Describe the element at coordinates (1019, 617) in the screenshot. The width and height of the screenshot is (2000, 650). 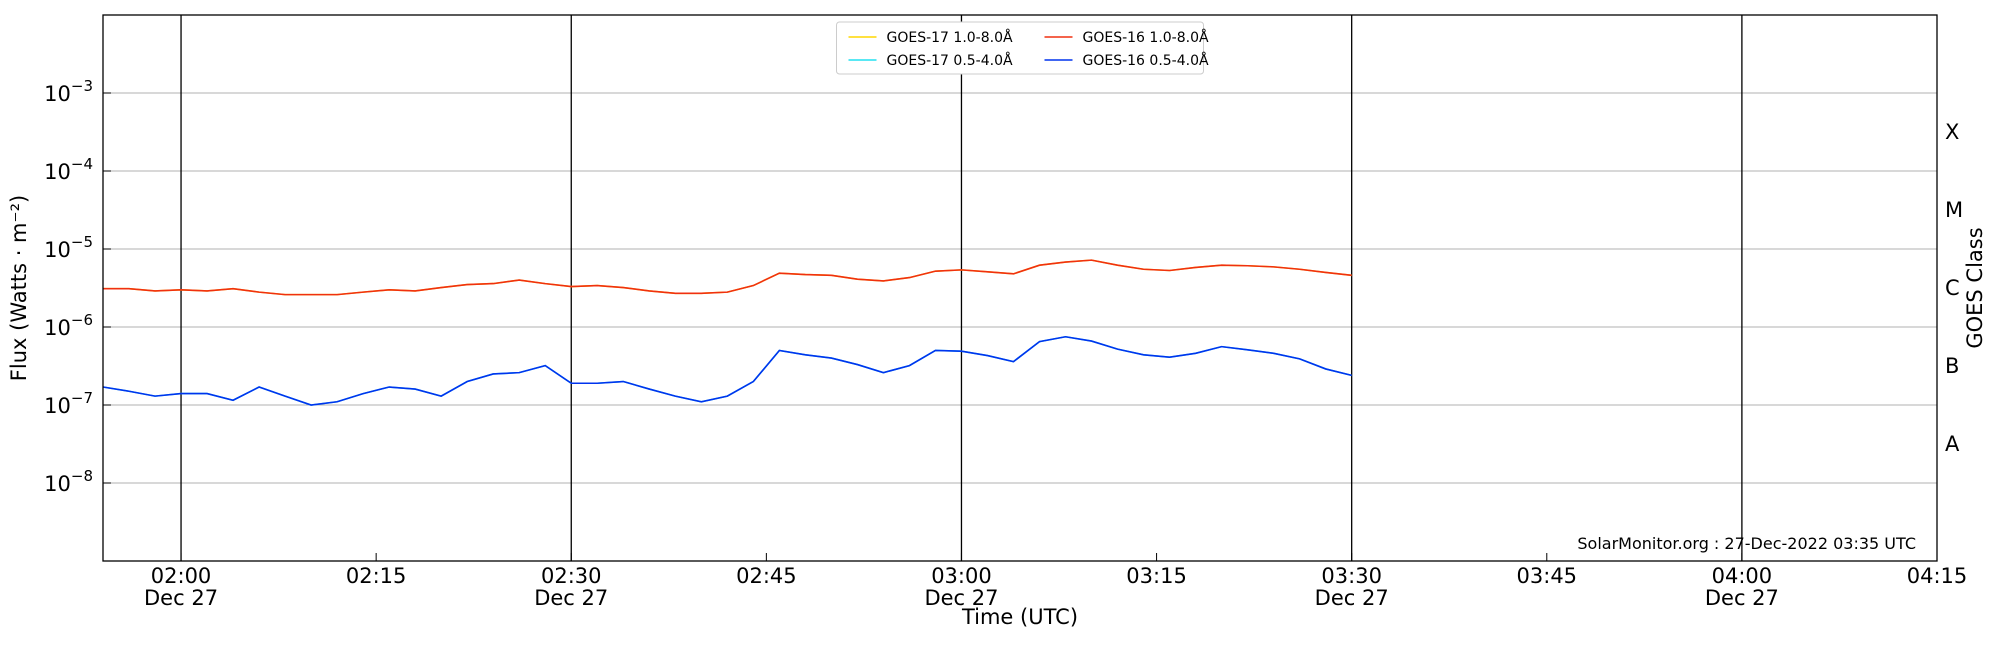
I see `x-axis-label: Time (UTC)` at that location.